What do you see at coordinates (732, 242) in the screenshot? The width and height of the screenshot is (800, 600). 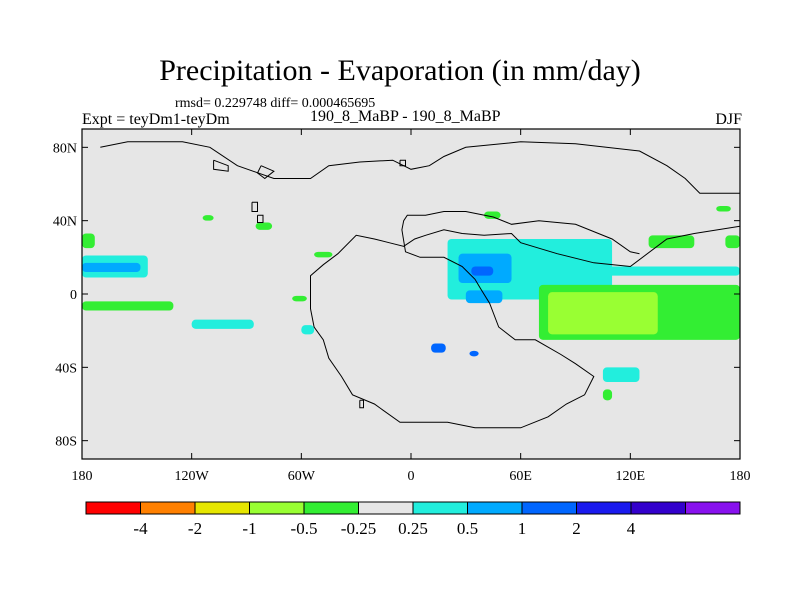 I see `region-green-streak-nw-pacific` at bounding box center [732, 242].